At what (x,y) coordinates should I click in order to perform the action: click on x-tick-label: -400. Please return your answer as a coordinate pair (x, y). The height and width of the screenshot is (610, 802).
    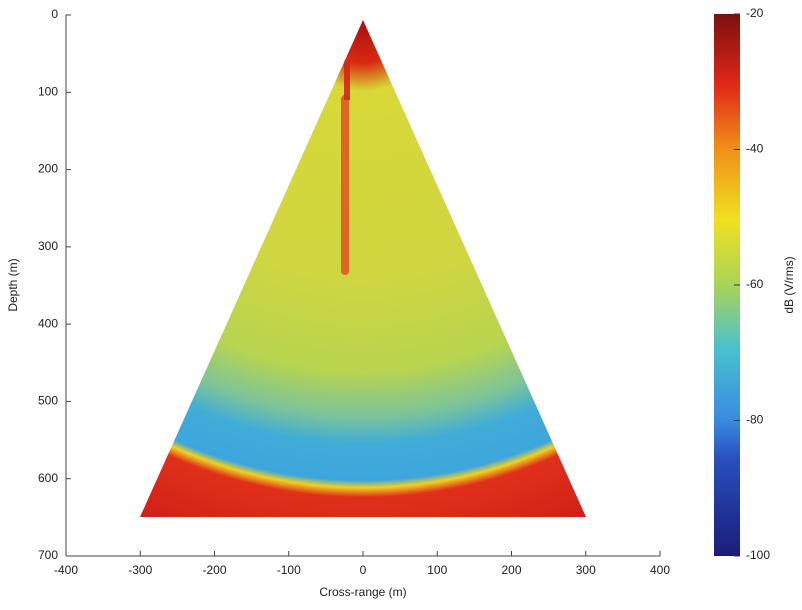
    Looking at the image, I should click on (66, 570).